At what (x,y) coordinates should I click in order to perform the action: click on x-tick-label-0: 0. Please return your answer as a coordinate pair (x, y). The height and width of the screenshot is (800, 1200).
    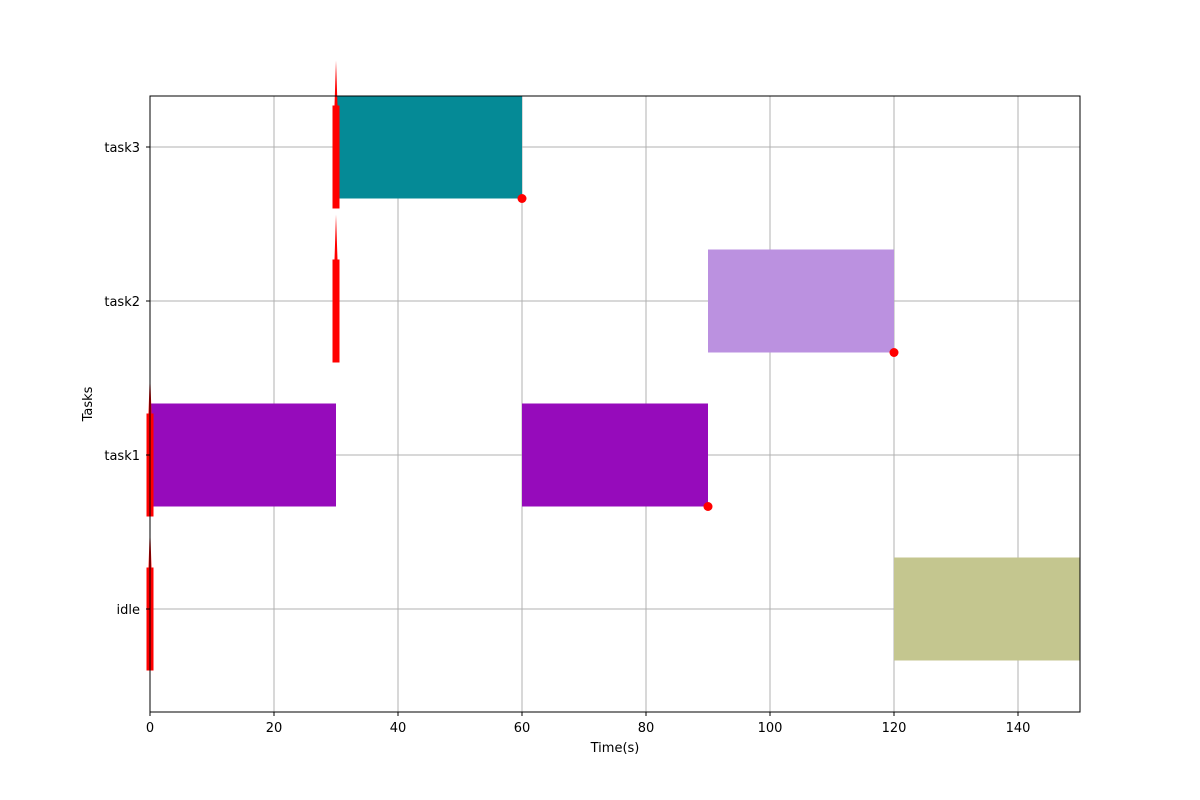
    Looking at the image, I should click on (150, 728).